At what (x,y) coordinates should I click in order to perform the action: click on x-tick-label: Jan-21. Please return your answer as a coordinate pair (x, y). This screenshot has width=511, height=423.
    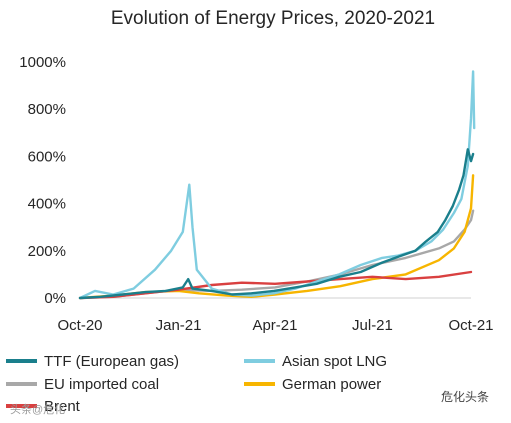
    Looking at the image, I should click on (179, 325).